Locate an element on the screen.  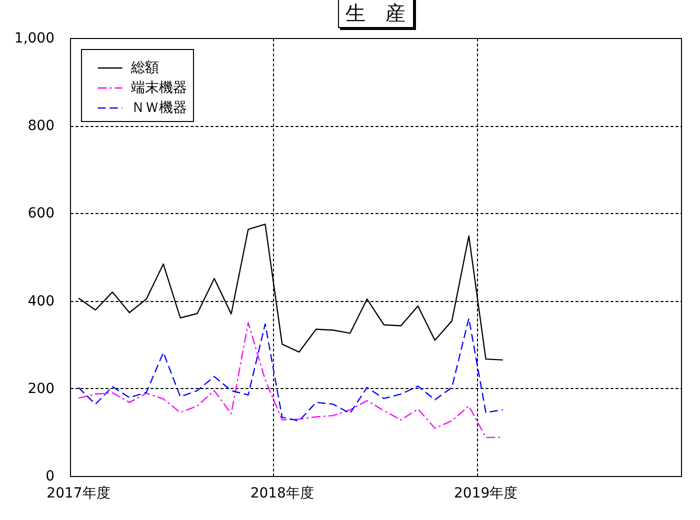
line-series is located at coordinates (291, 370).